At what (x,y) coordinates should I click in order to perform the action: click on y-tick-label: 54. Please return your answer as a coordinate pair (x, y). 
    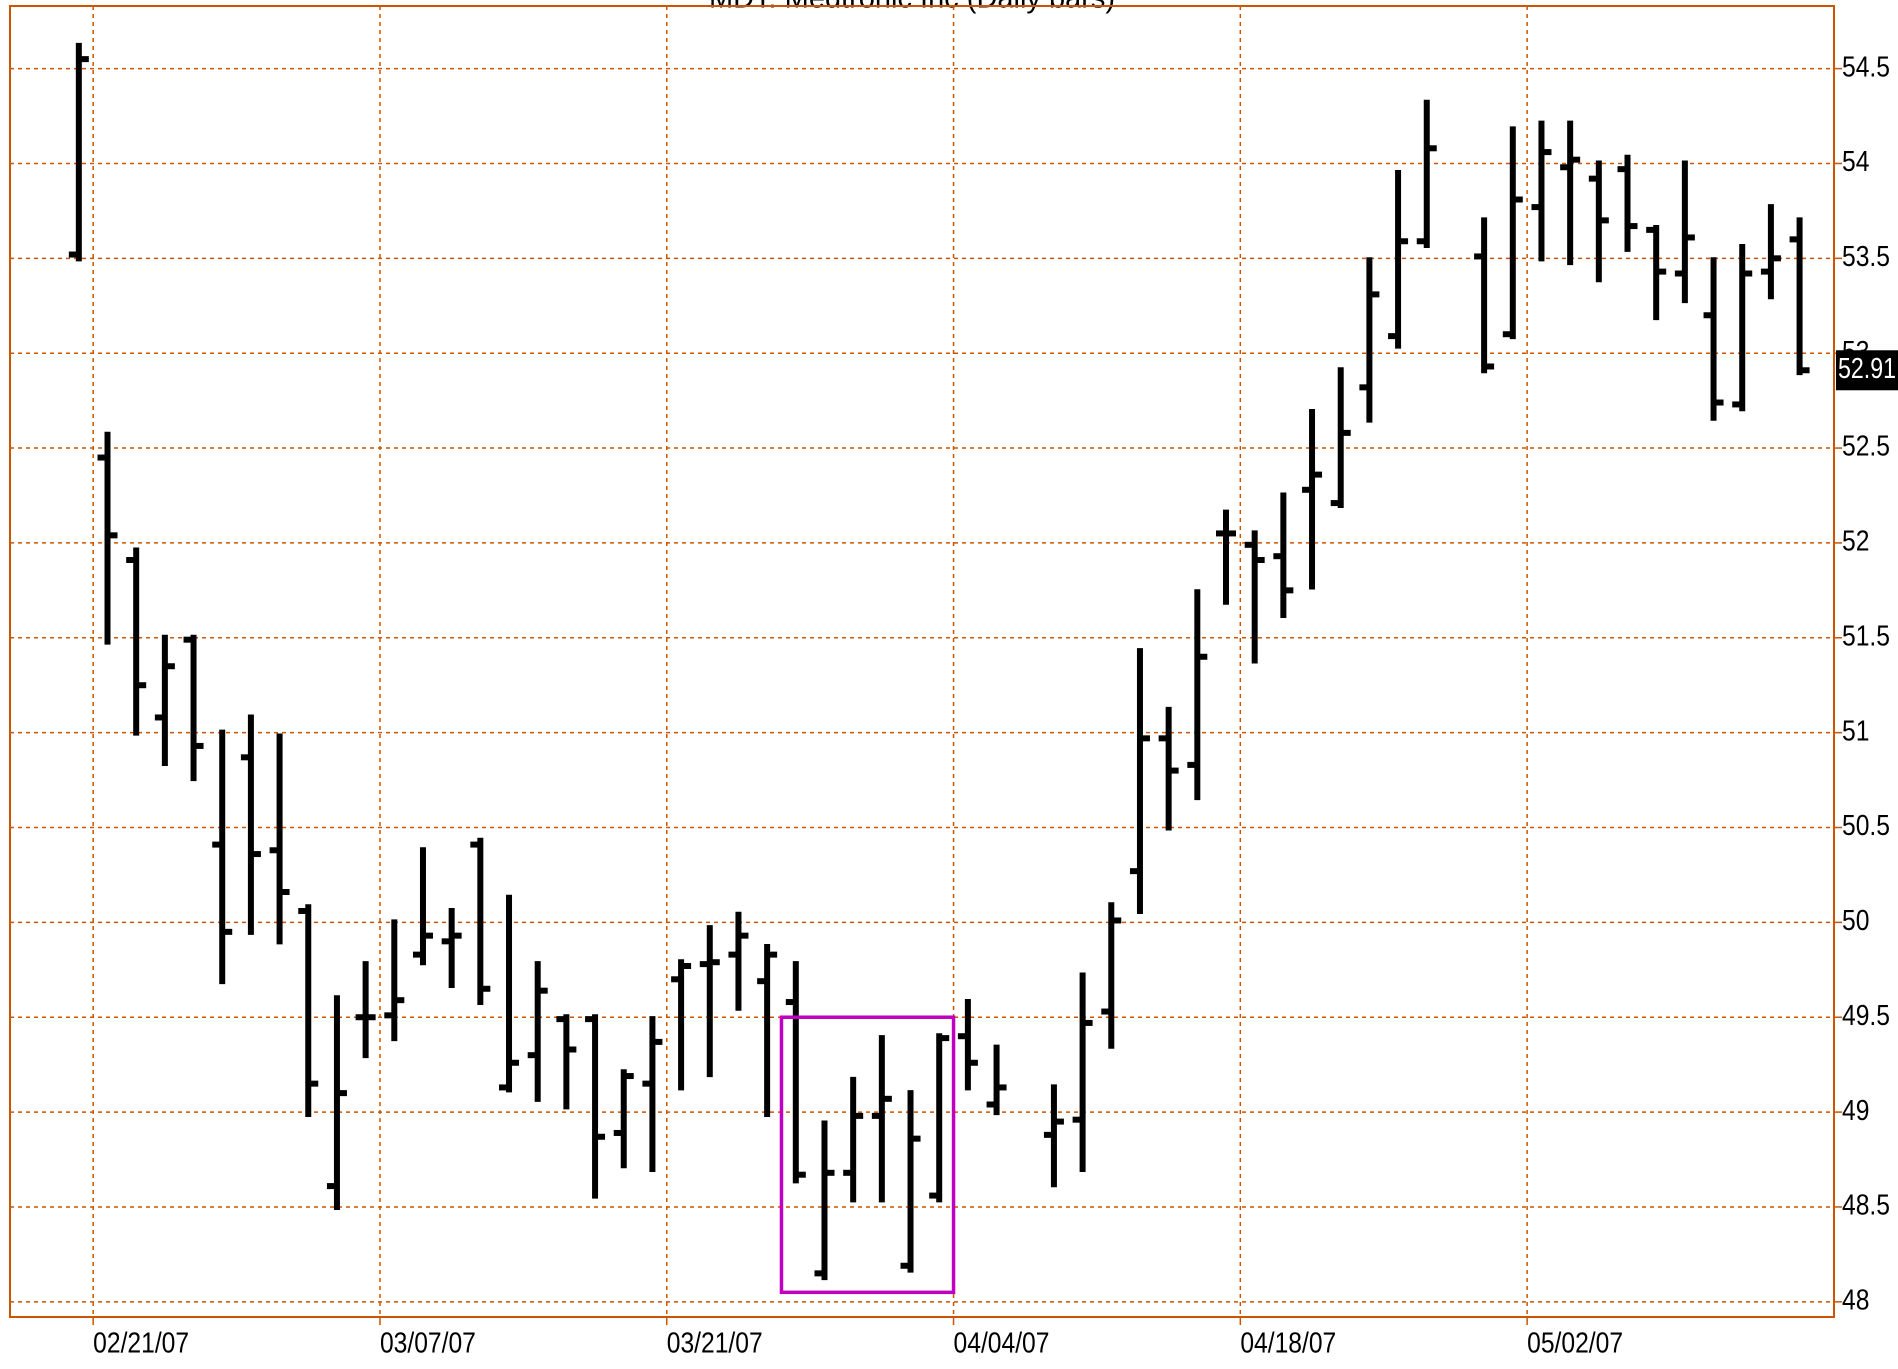
    Looking at the image, I should click on (1855, 161).